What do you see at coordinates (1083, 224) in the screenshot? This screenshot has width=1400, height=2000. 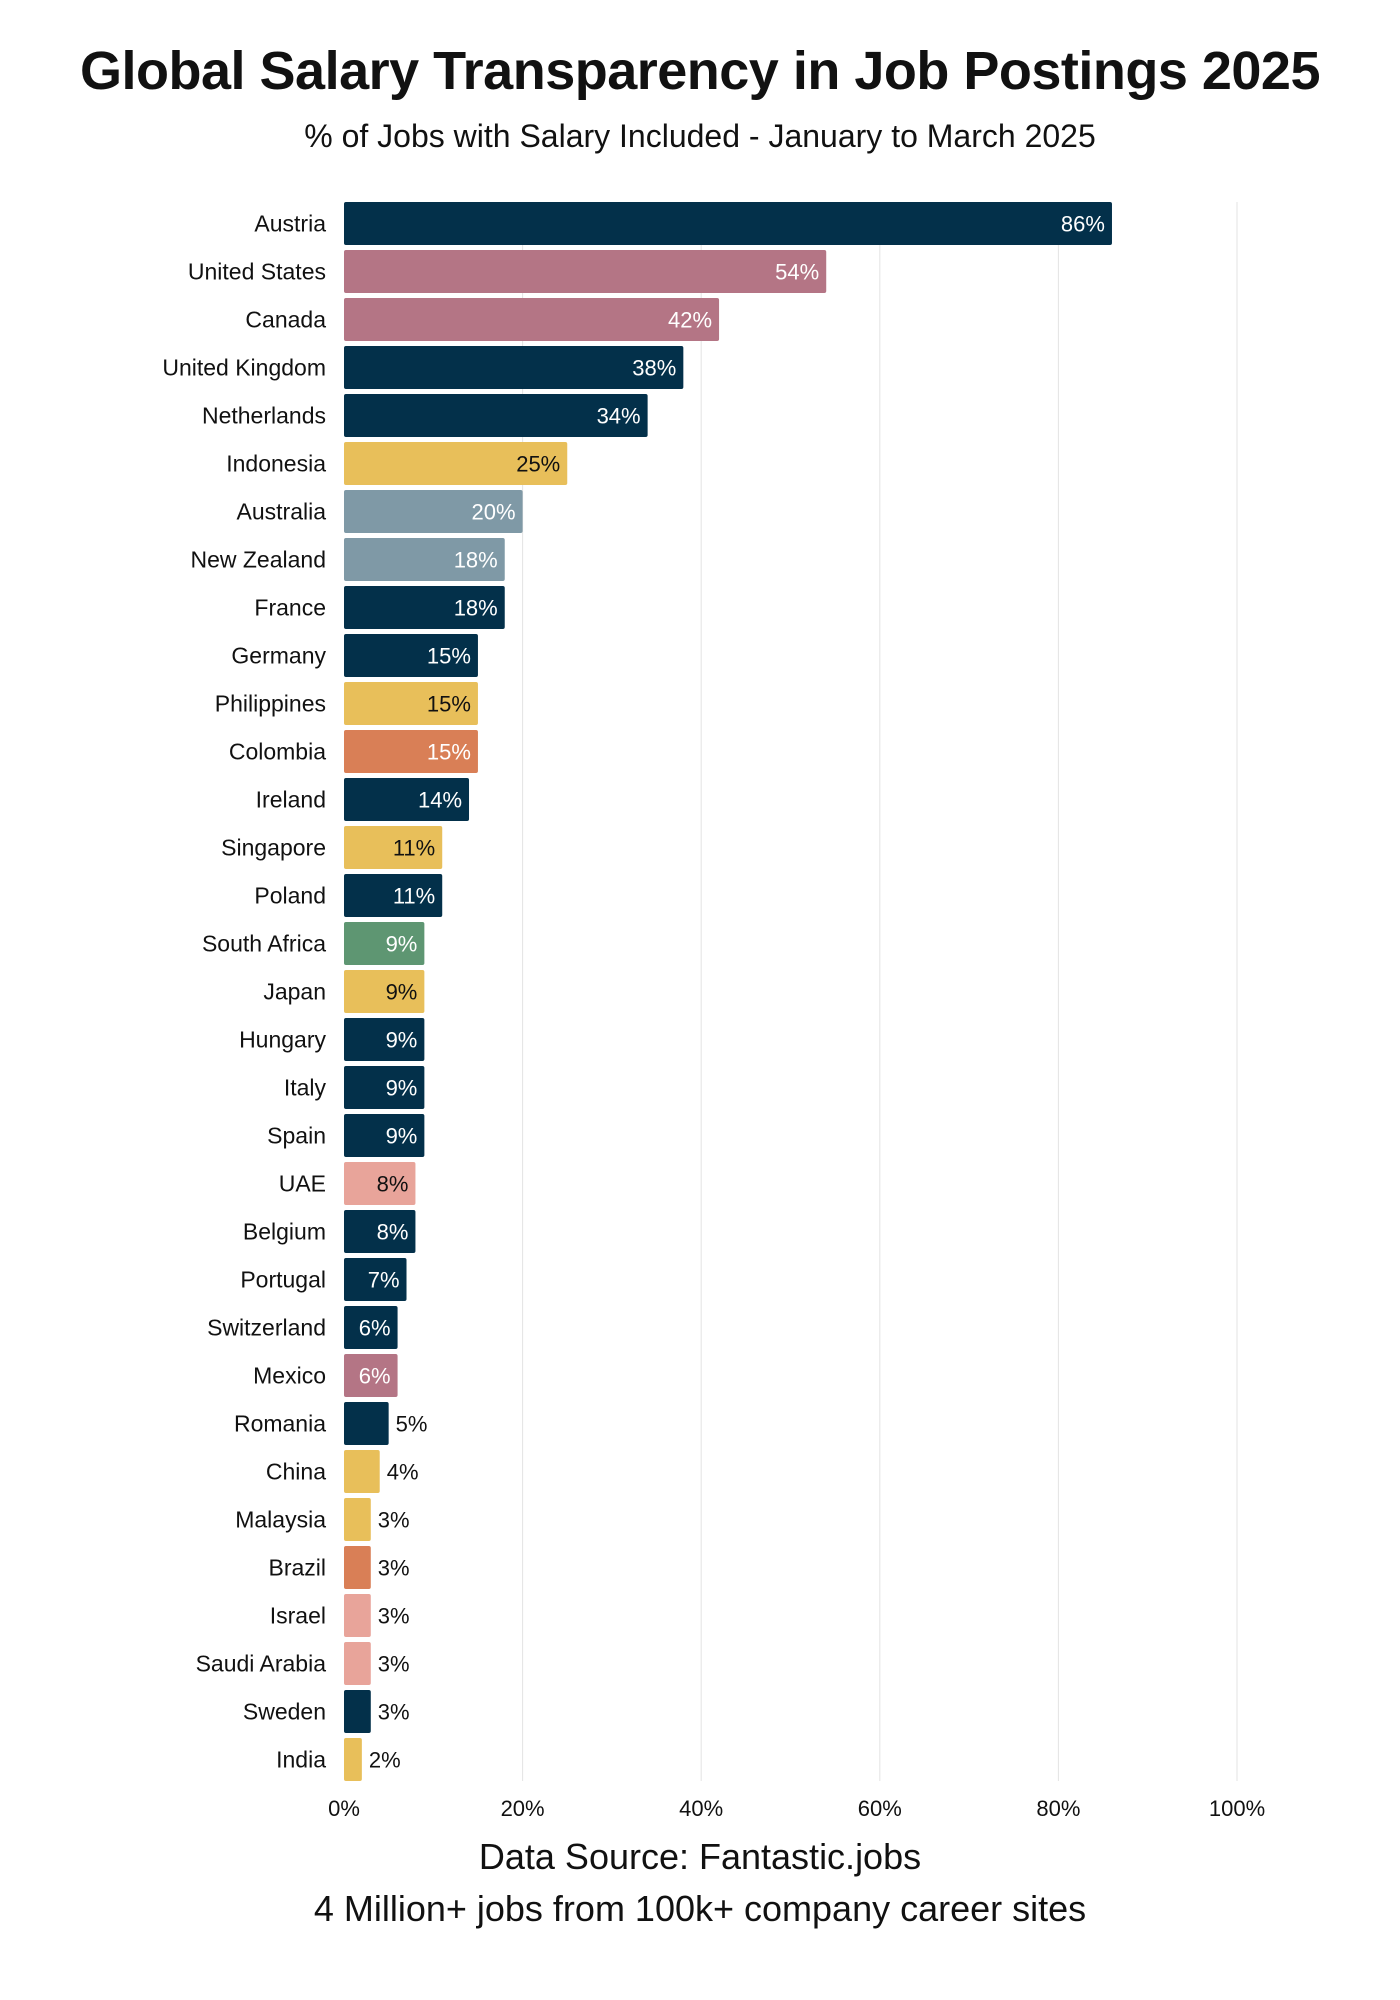 I see `data-label: 86%` at bounding box center [1083, 224].